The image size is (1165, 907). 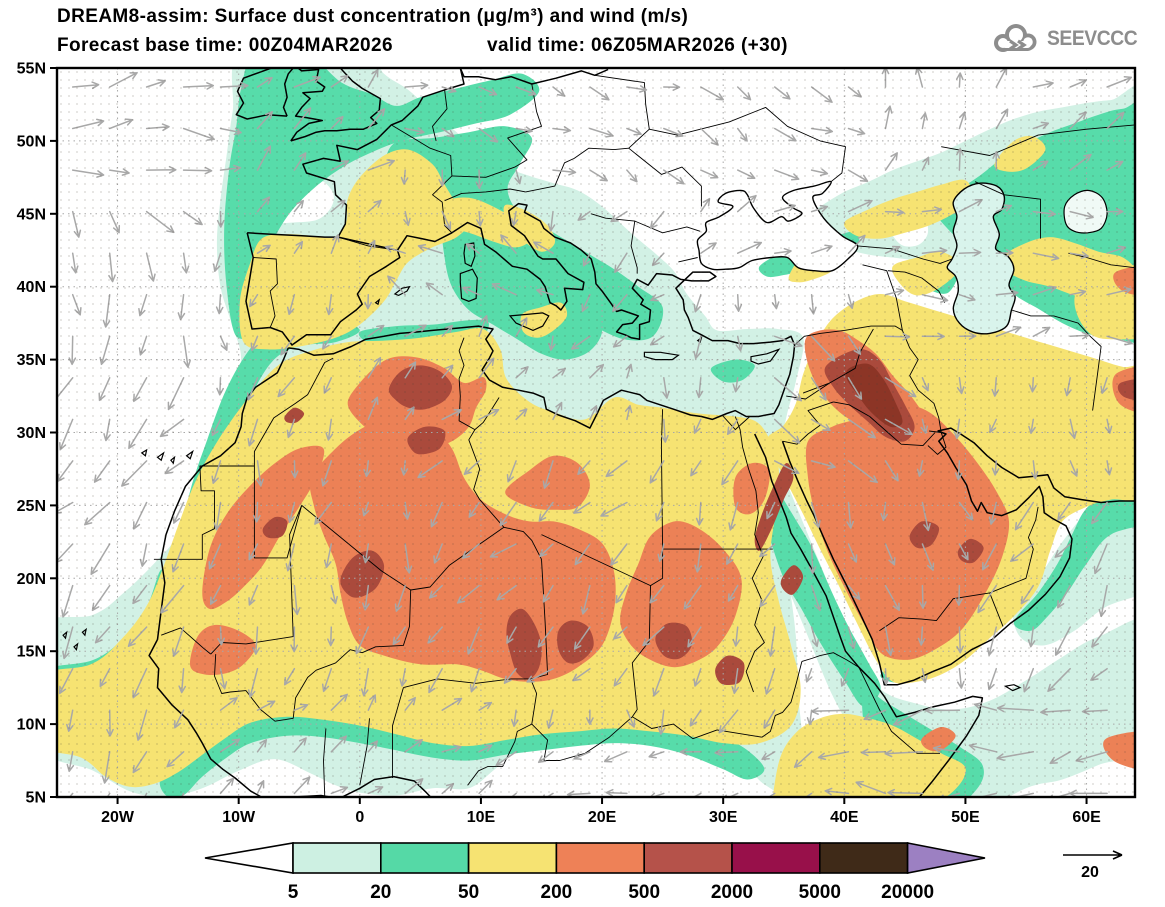 I want to click on colorbar-and-windref: 5 20 50 200 500 2000 5000 20000 20, so click(x=663, y=872).